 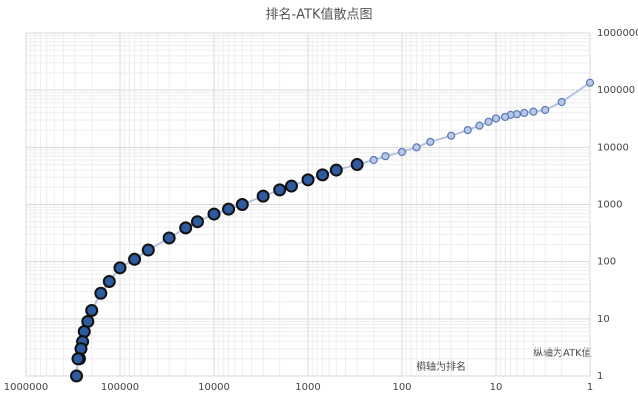 I want to click on x-tick-label: 1, so click(x=590, y=387).